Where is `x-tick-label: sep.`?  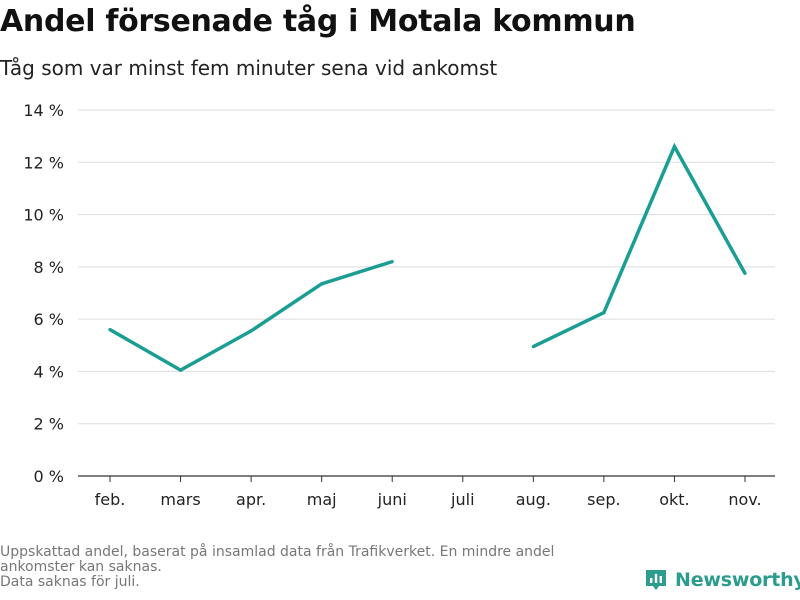
x-tick-label: sep. is located at coordinates (603, 499).